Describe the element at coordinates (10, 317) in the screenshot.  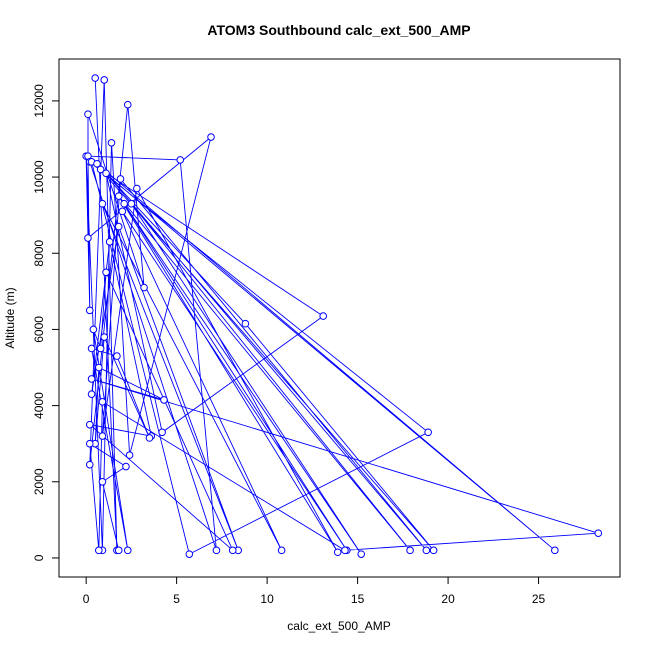
I see `y-axis-title: Altitude (m)` at that location.